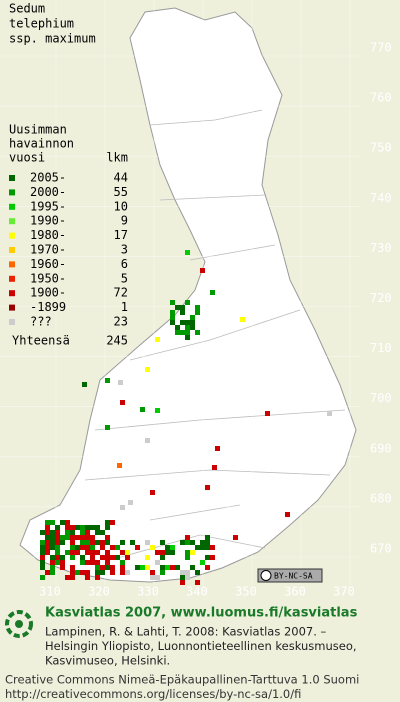 The width and height of the screenshot is (400, 702). I want to click on grid-north-label: 710, so click(381, 348).